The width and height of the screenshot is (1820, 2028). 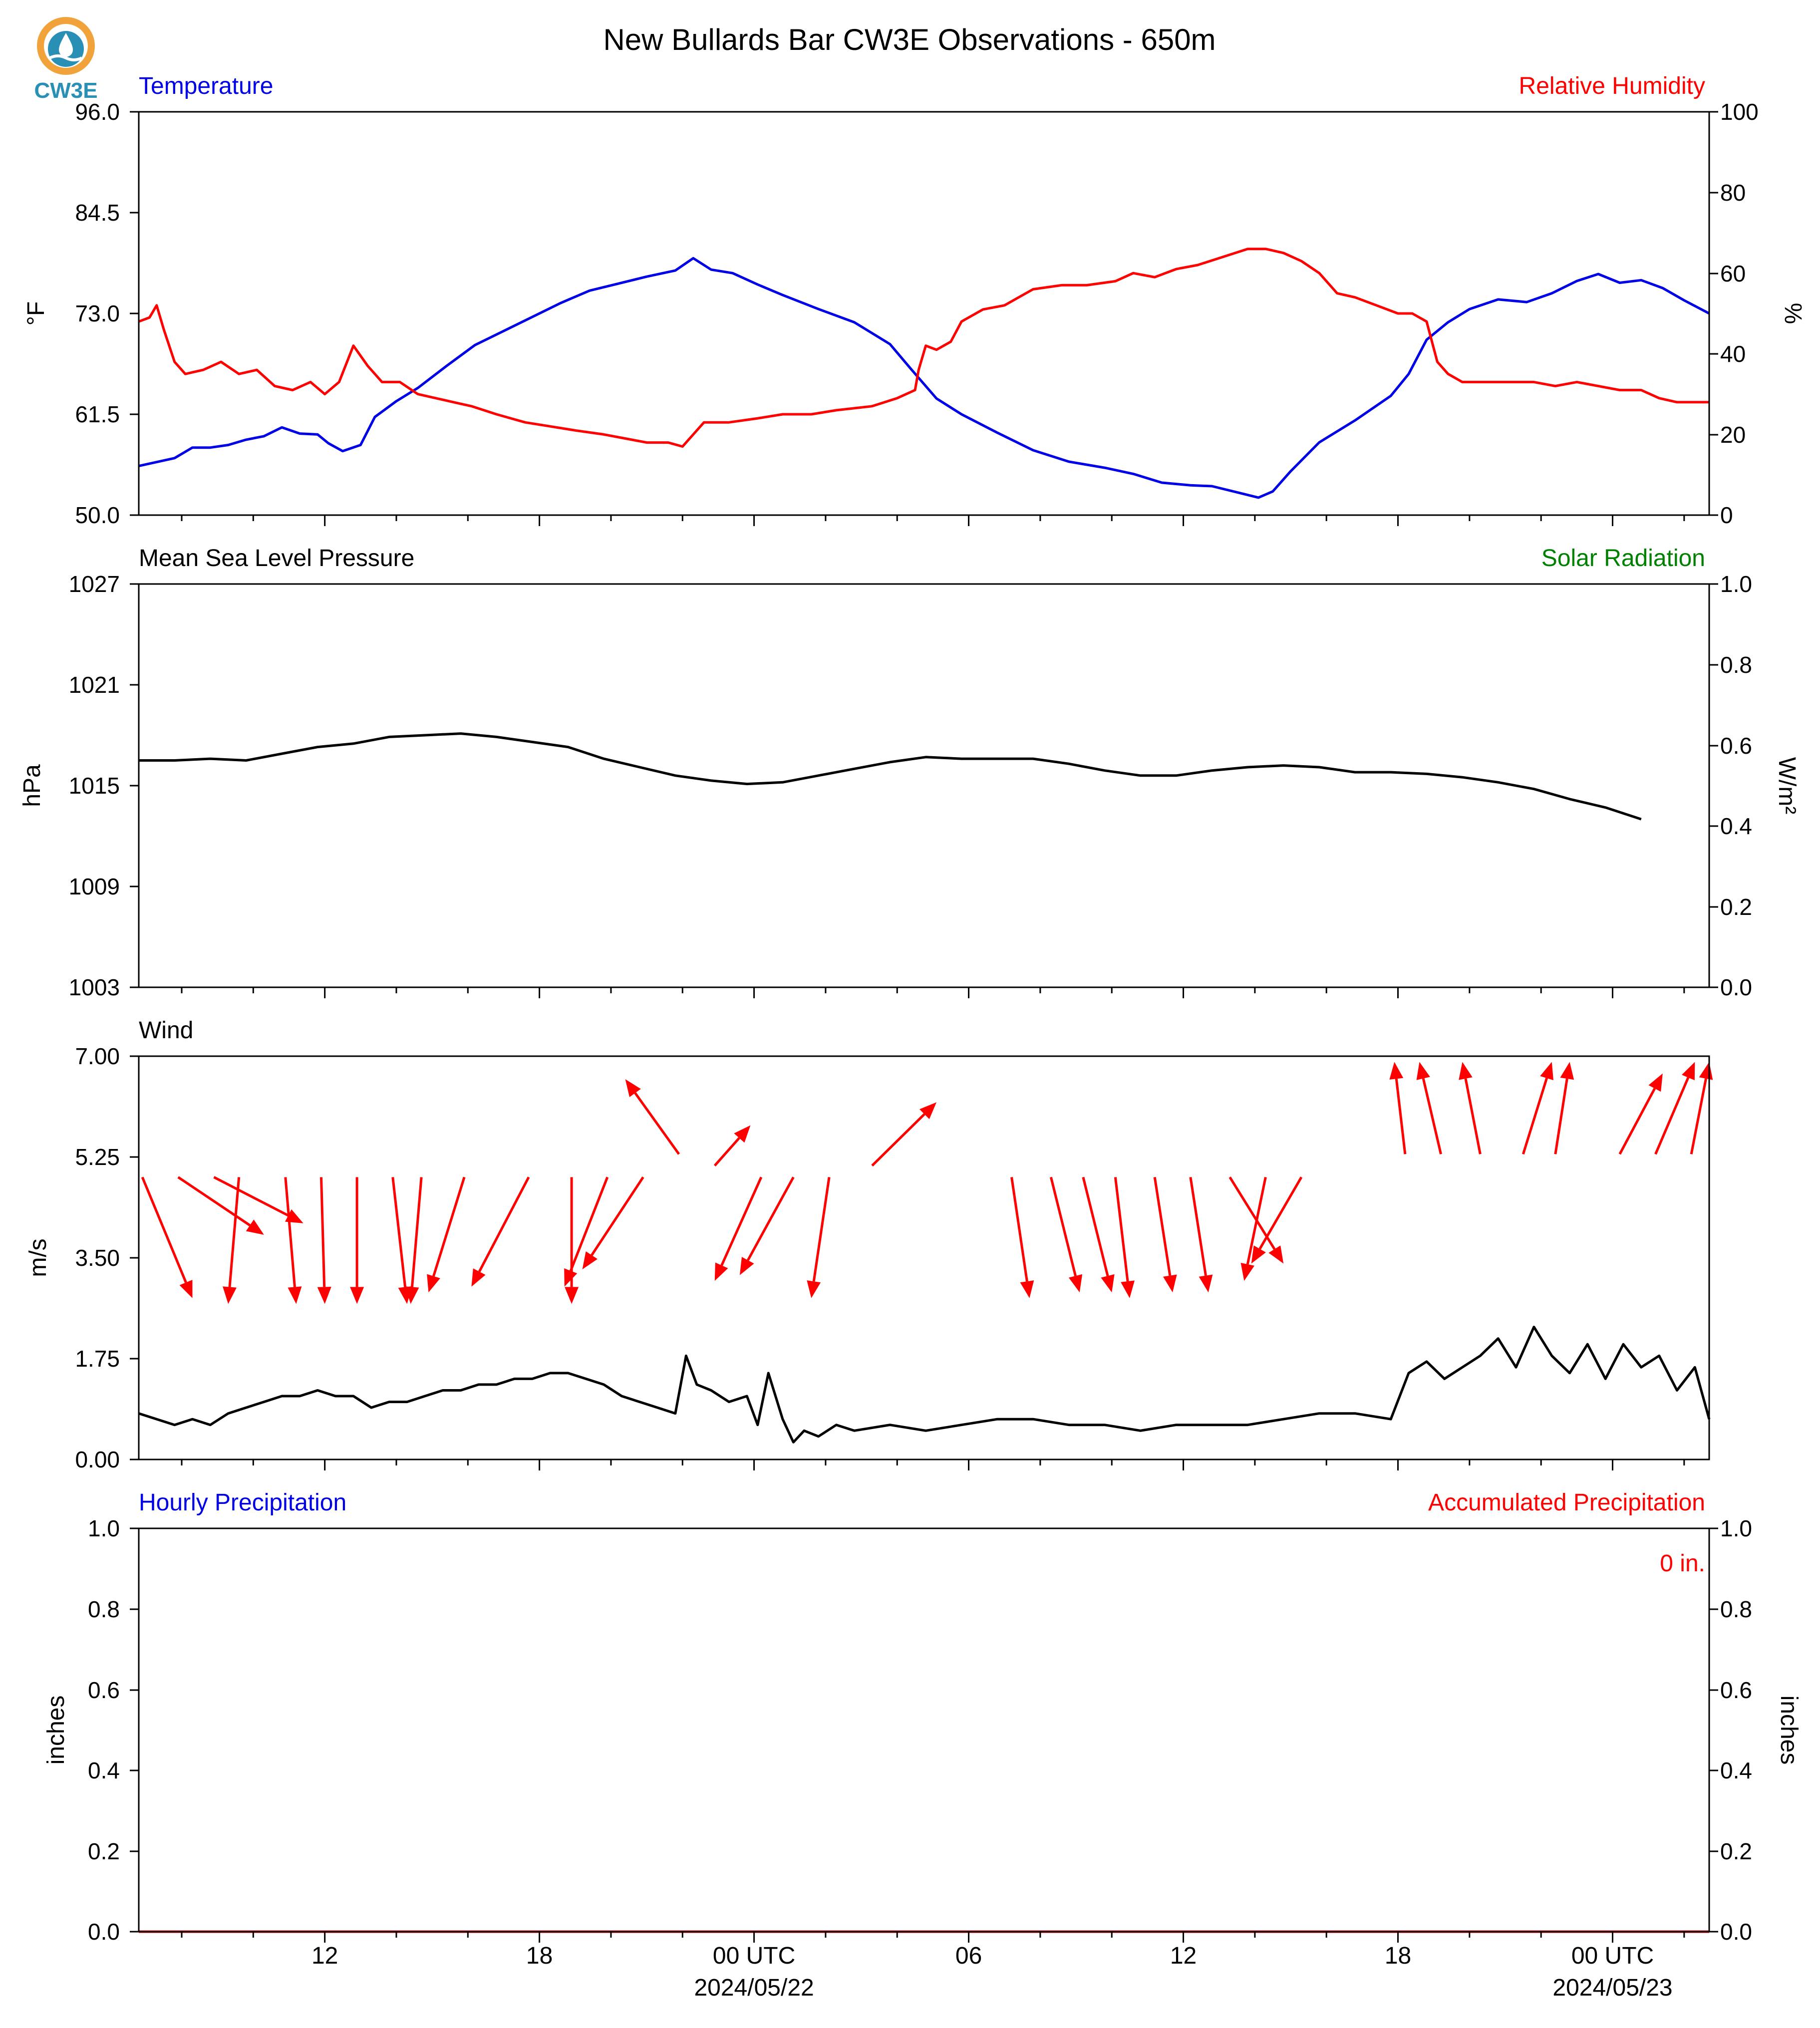 I want to click on y-tick-label: 1021, so click(x=94, y=685).